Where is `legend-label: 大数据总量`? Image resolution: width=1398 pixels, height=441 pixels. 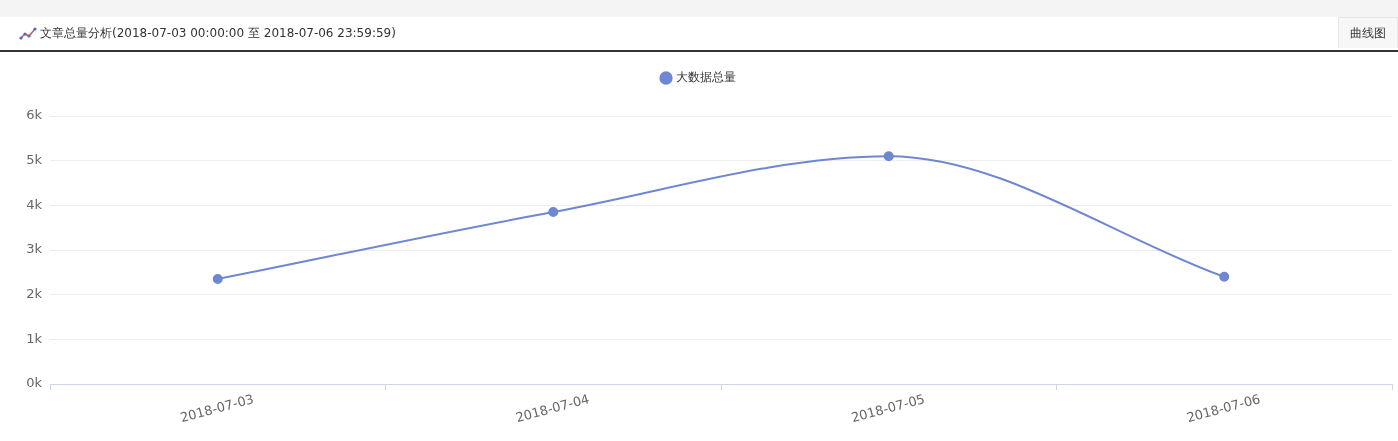 legend-label: 大数据总量 is located at coordinates (706, 77).